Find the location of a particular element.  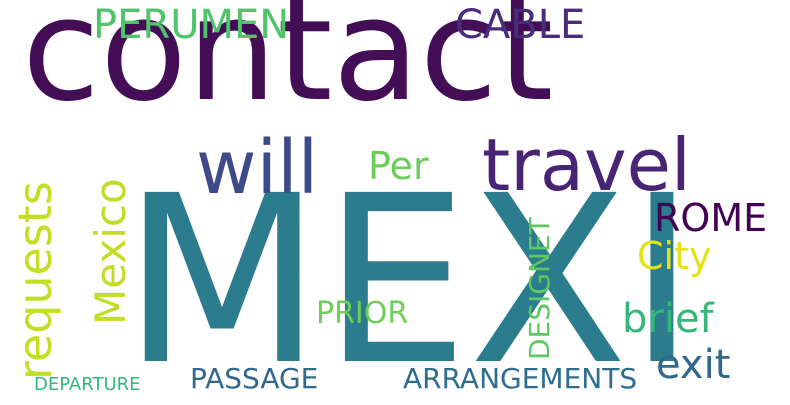

word-per: Per is located at coordinates (398, 166).